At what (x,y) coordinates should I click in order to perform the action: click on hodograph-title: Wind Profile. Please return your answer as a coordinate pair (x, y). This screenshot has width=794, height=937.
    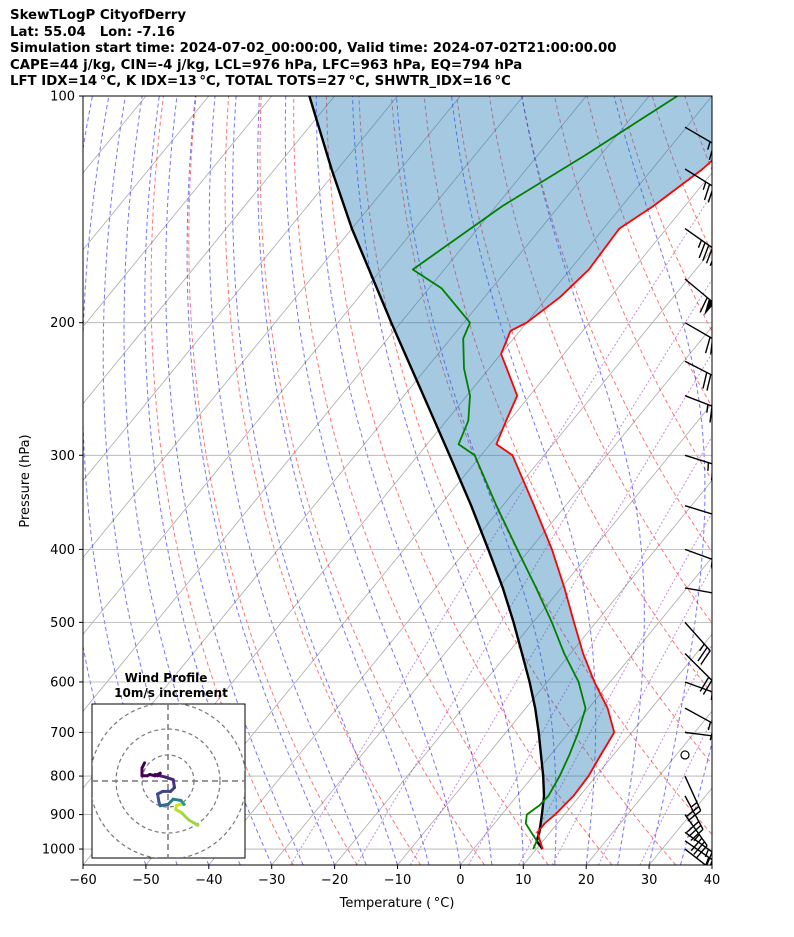
    Looking at the image, I should click on (166, 678).